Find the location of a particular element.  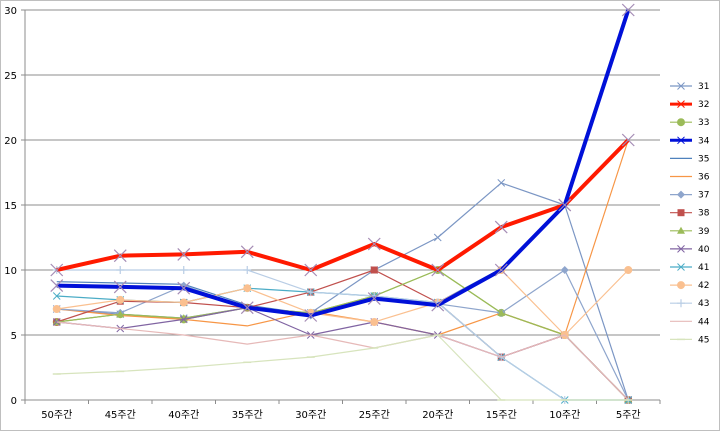

legend-item: 42 is located at coordinates (689, 286).